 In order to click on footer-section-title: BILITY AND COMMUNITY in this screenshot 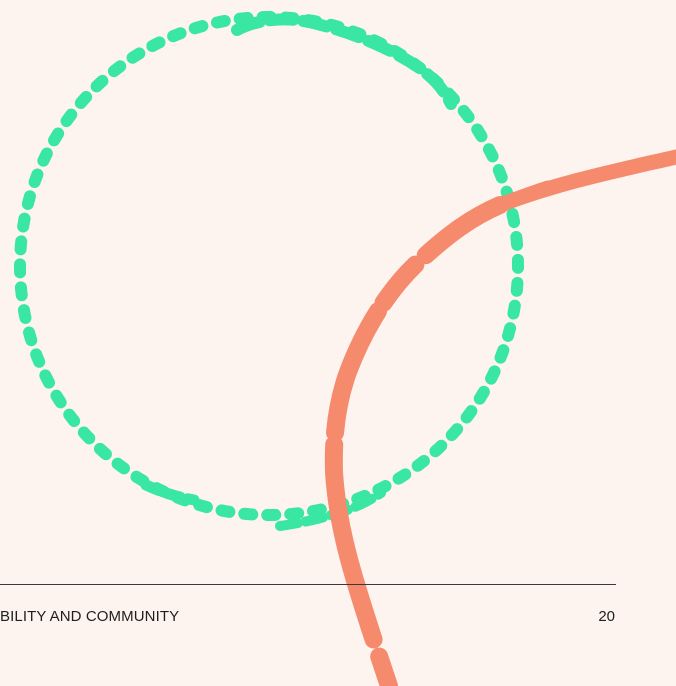, I will do `click(90, 616)`.